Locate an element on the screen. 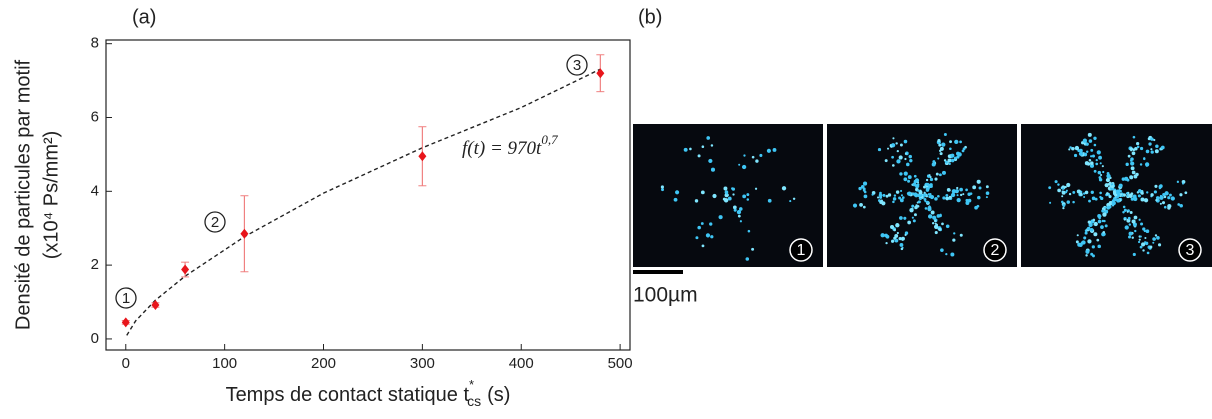  panel-label: (a) is located at coordinates (144, 17).